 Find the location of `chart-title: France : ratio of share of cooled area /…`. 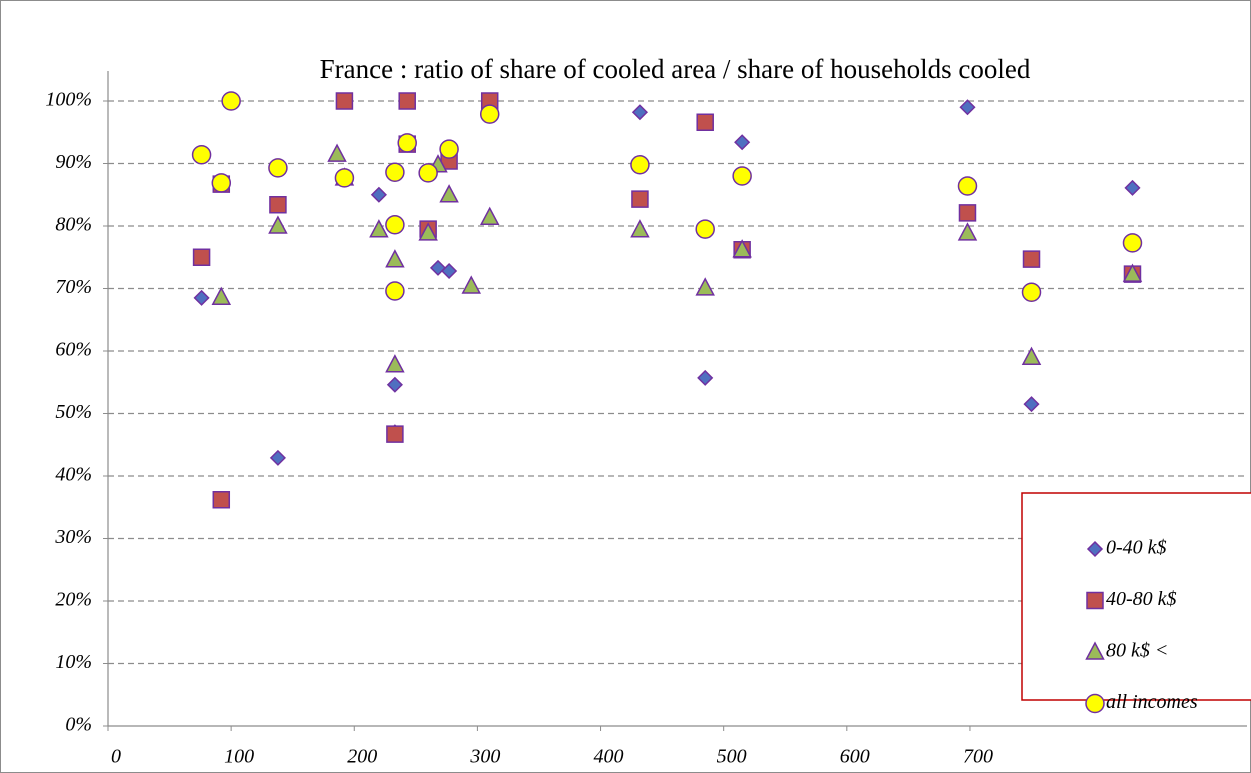

chart-title: France : ratio of share of cooled area /… is located at coordinates (675, 69).